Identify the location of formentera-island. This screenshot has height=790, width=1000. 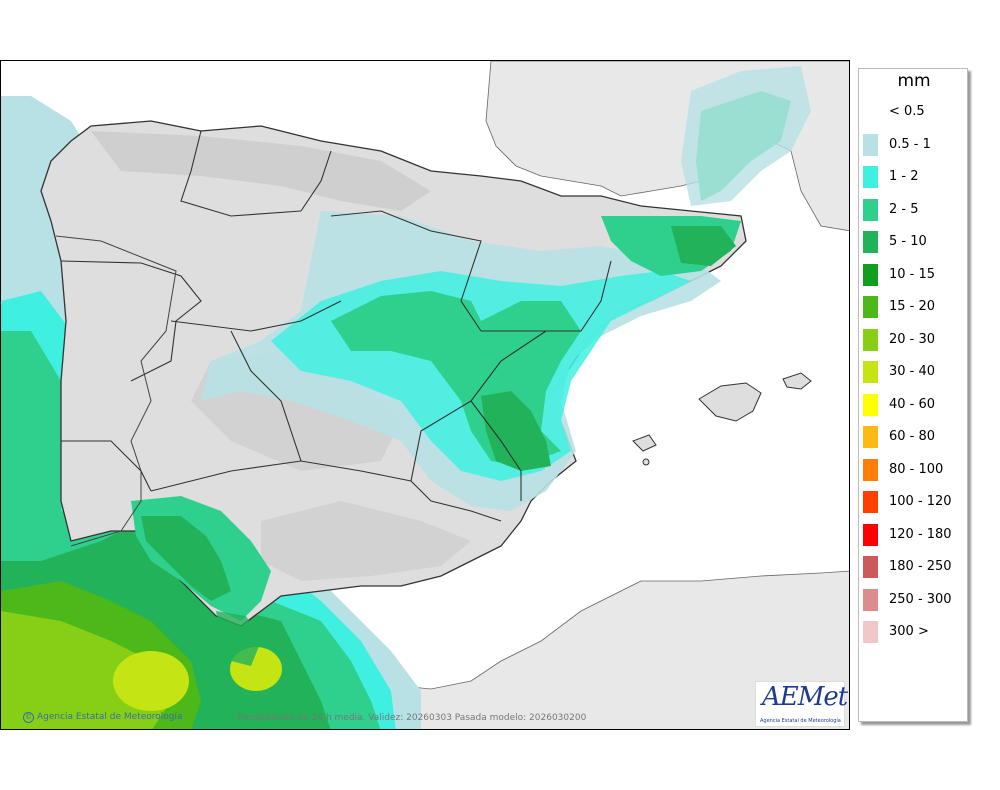
(646, 462).